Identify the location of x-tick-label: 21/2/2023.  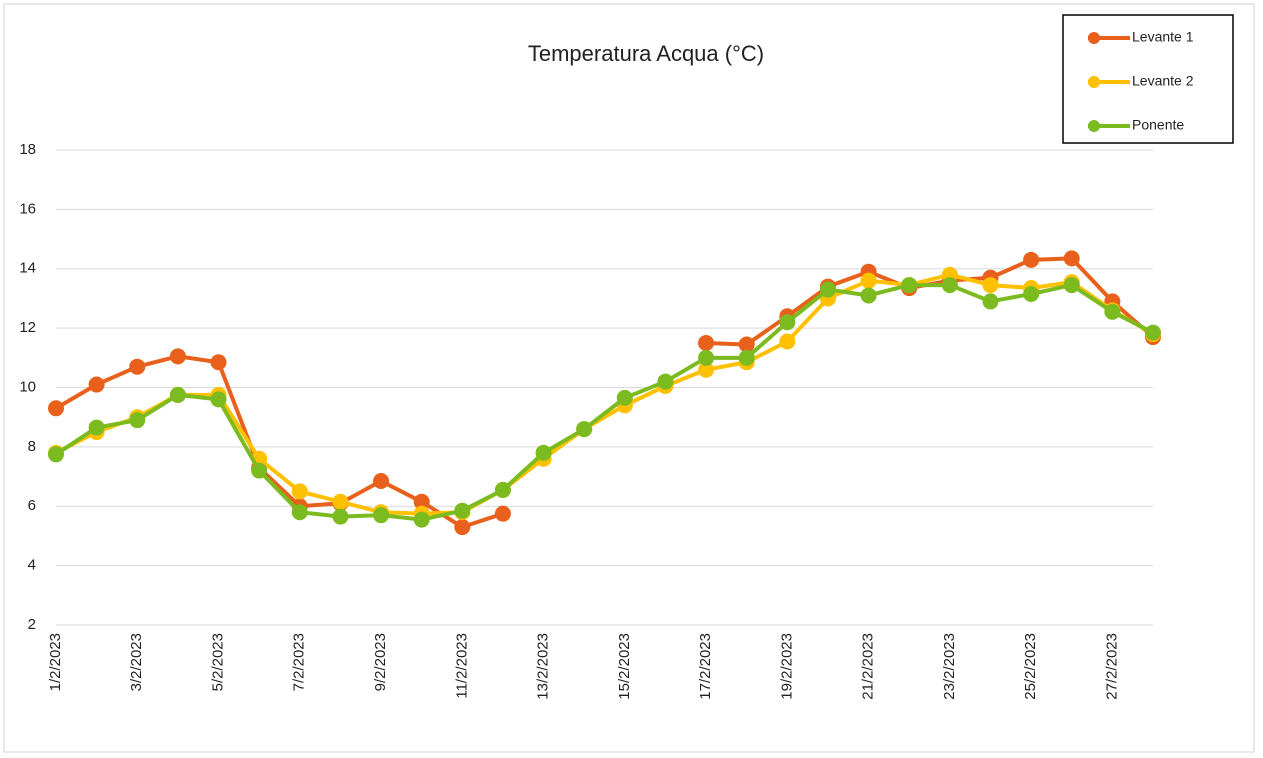
(868, 666).